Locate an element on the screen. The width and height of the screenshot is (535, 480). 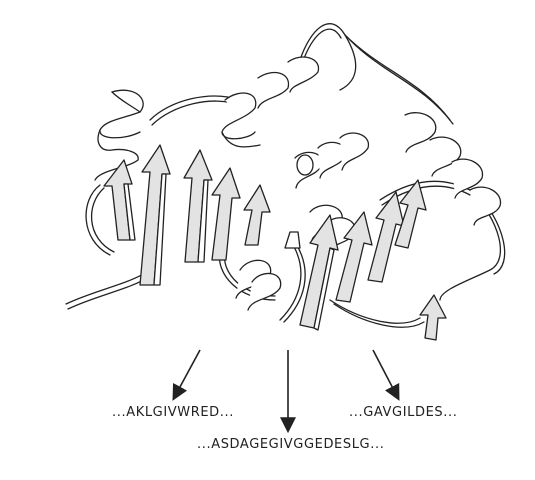
strand-1-face is located at coordinates (129, 212).